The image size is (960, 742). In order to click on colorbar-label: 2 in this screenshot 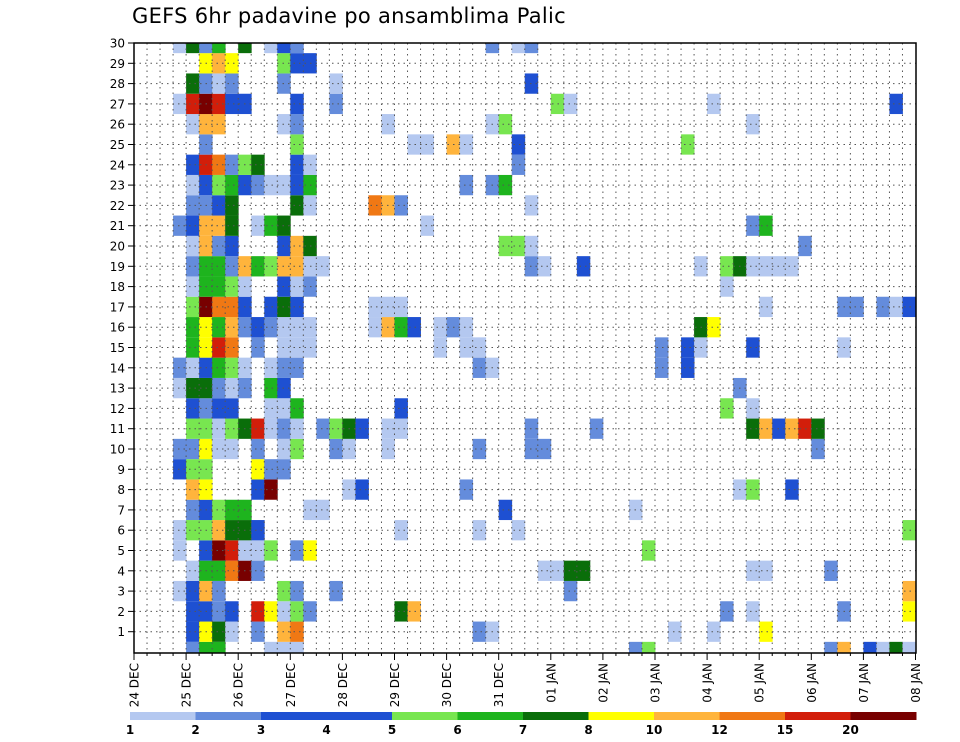, I will do `click(195, 730)`.